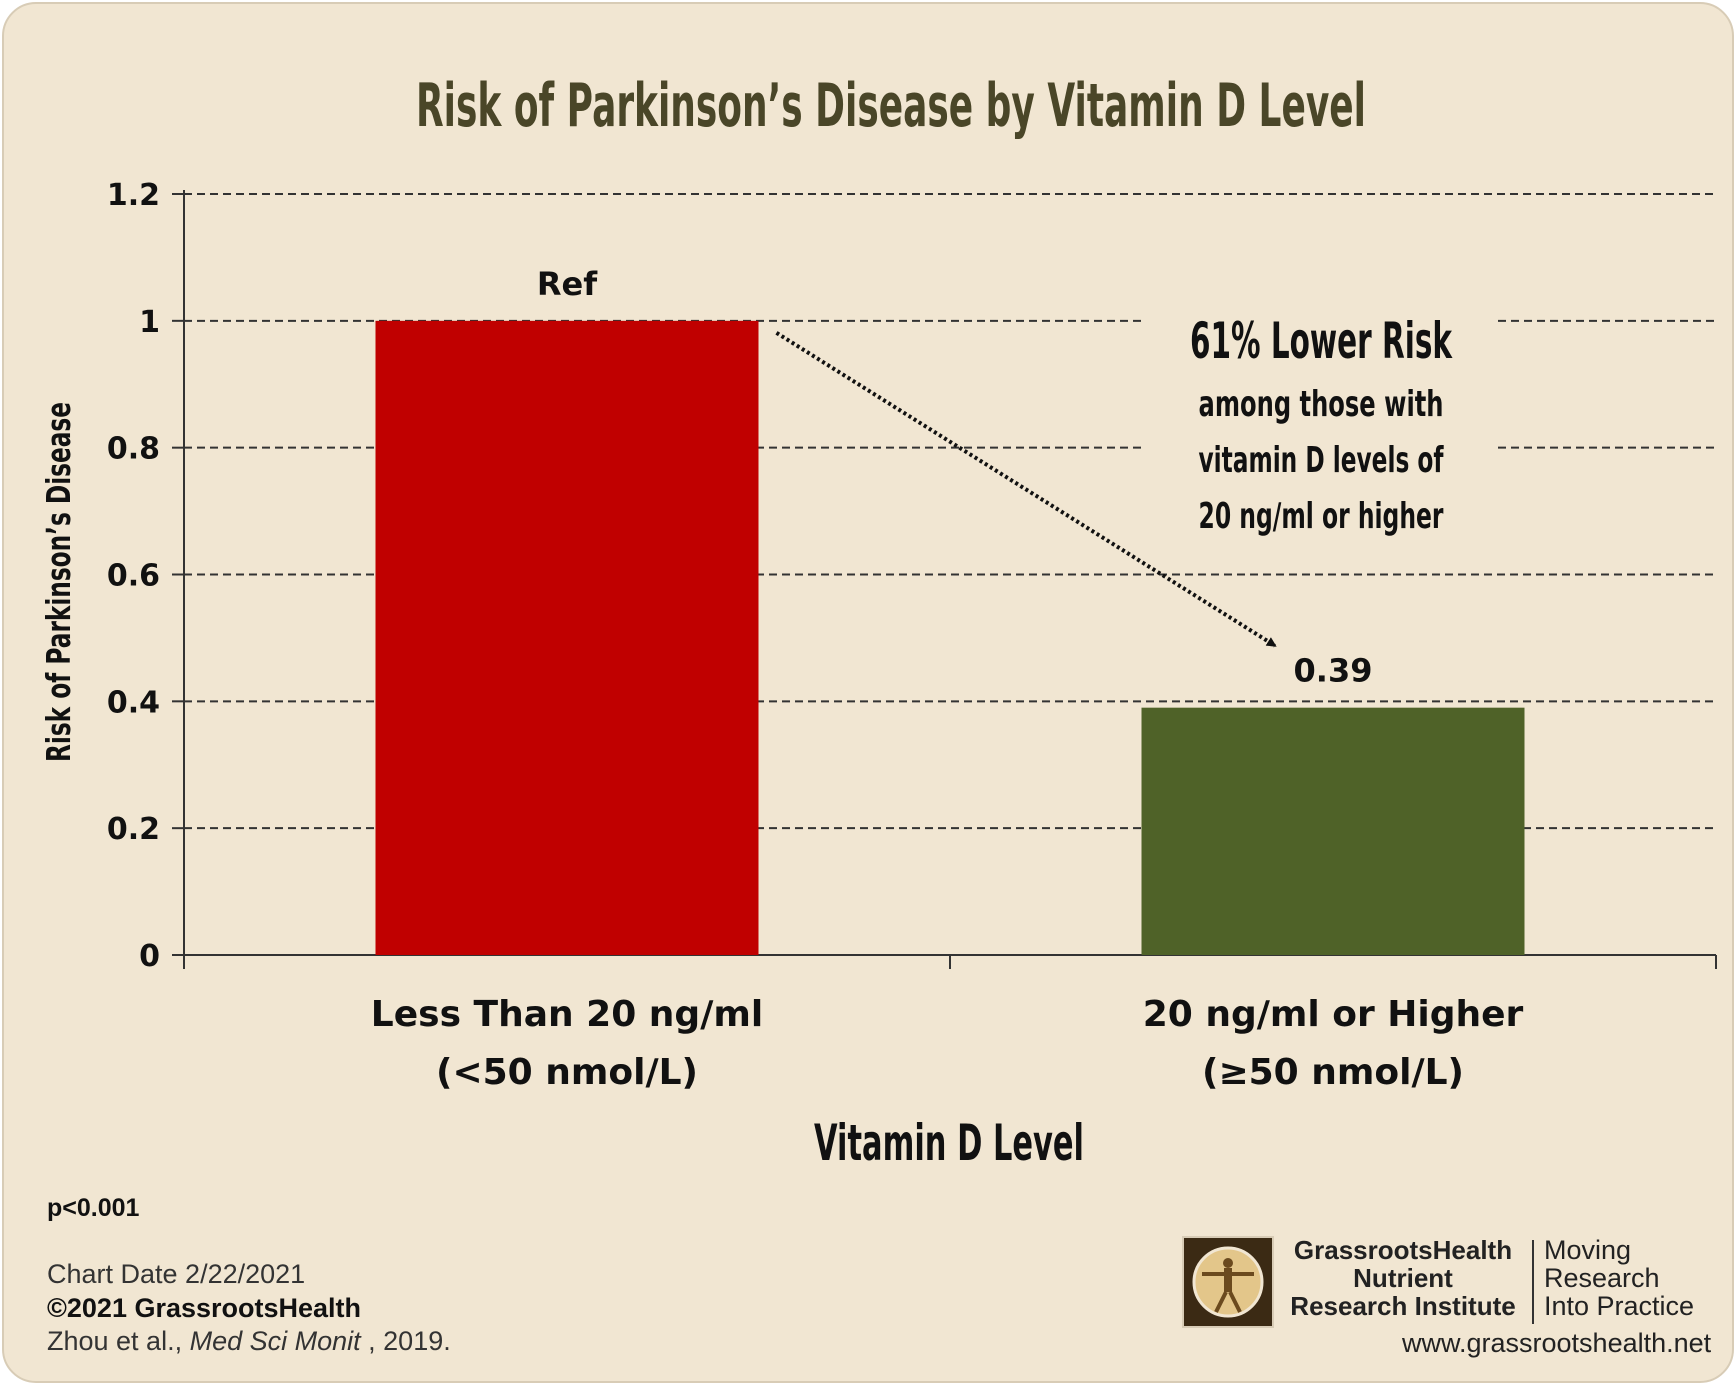 This screenshot has height=1383, width=1734. What do you see at coordinates (275, 1341) in the screenshot?
I see `citation-journal: Med Sci Monit` at bounding box center [275, 1341].